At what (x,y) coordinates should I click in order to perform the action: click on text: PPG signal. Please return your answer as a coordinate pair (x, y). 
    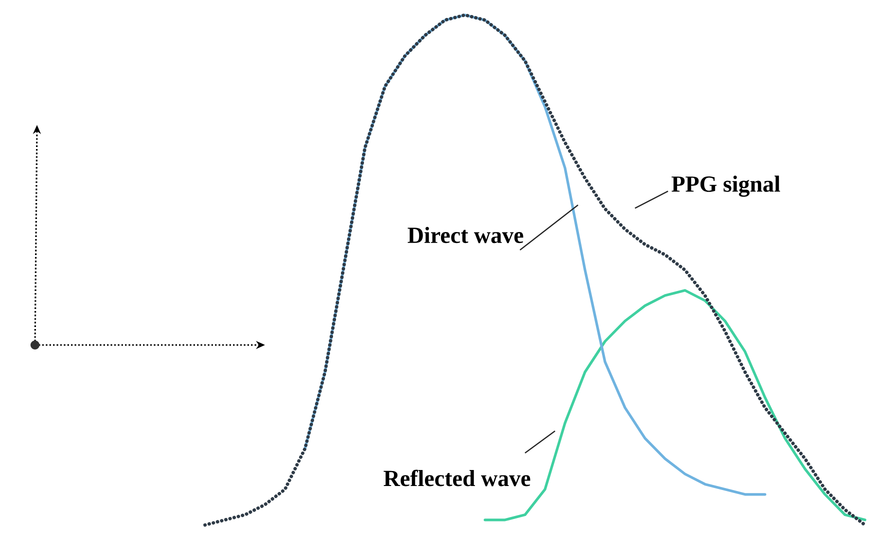
    Looking at the image, I should click on (726, 186).